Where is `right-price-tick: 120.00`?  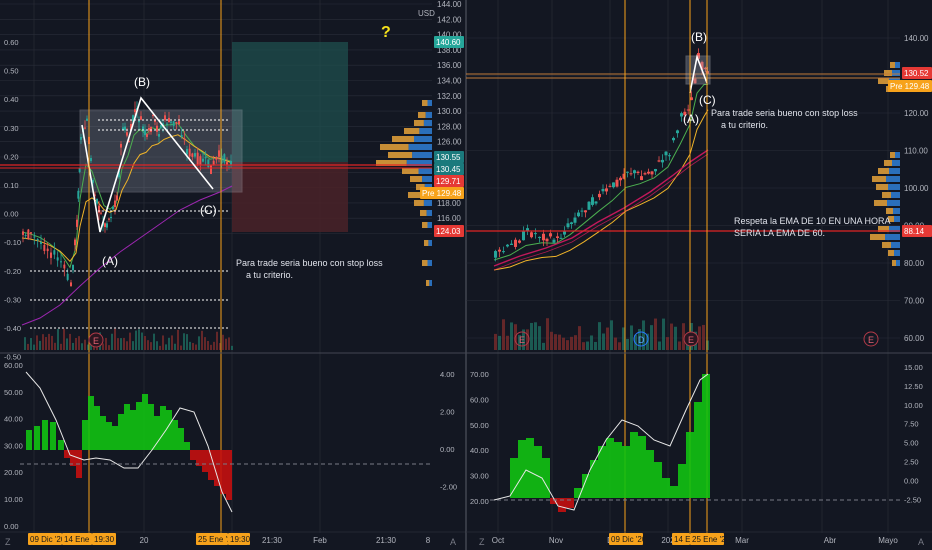
right-price-tick: 120.00 is located at coordinates (916, 113).